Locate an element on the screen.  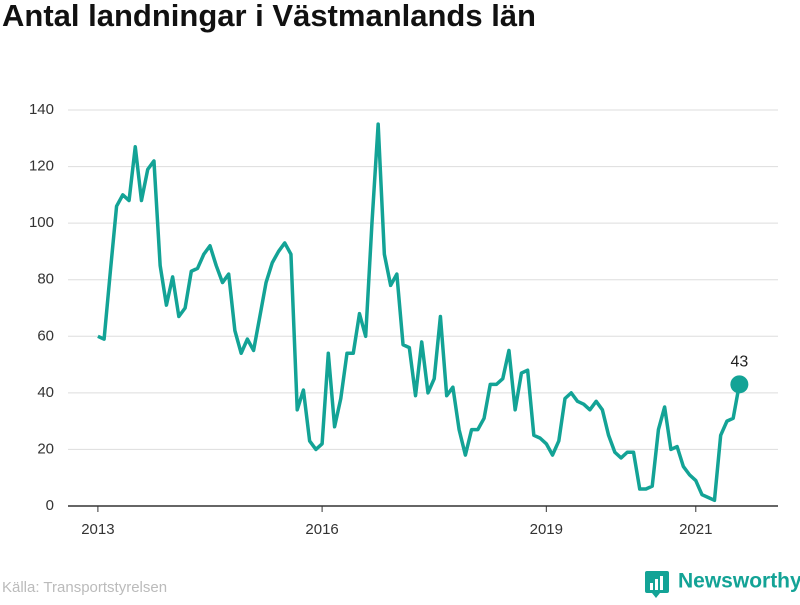
y-tick-label: 120 is located at coordinates (41, 166).